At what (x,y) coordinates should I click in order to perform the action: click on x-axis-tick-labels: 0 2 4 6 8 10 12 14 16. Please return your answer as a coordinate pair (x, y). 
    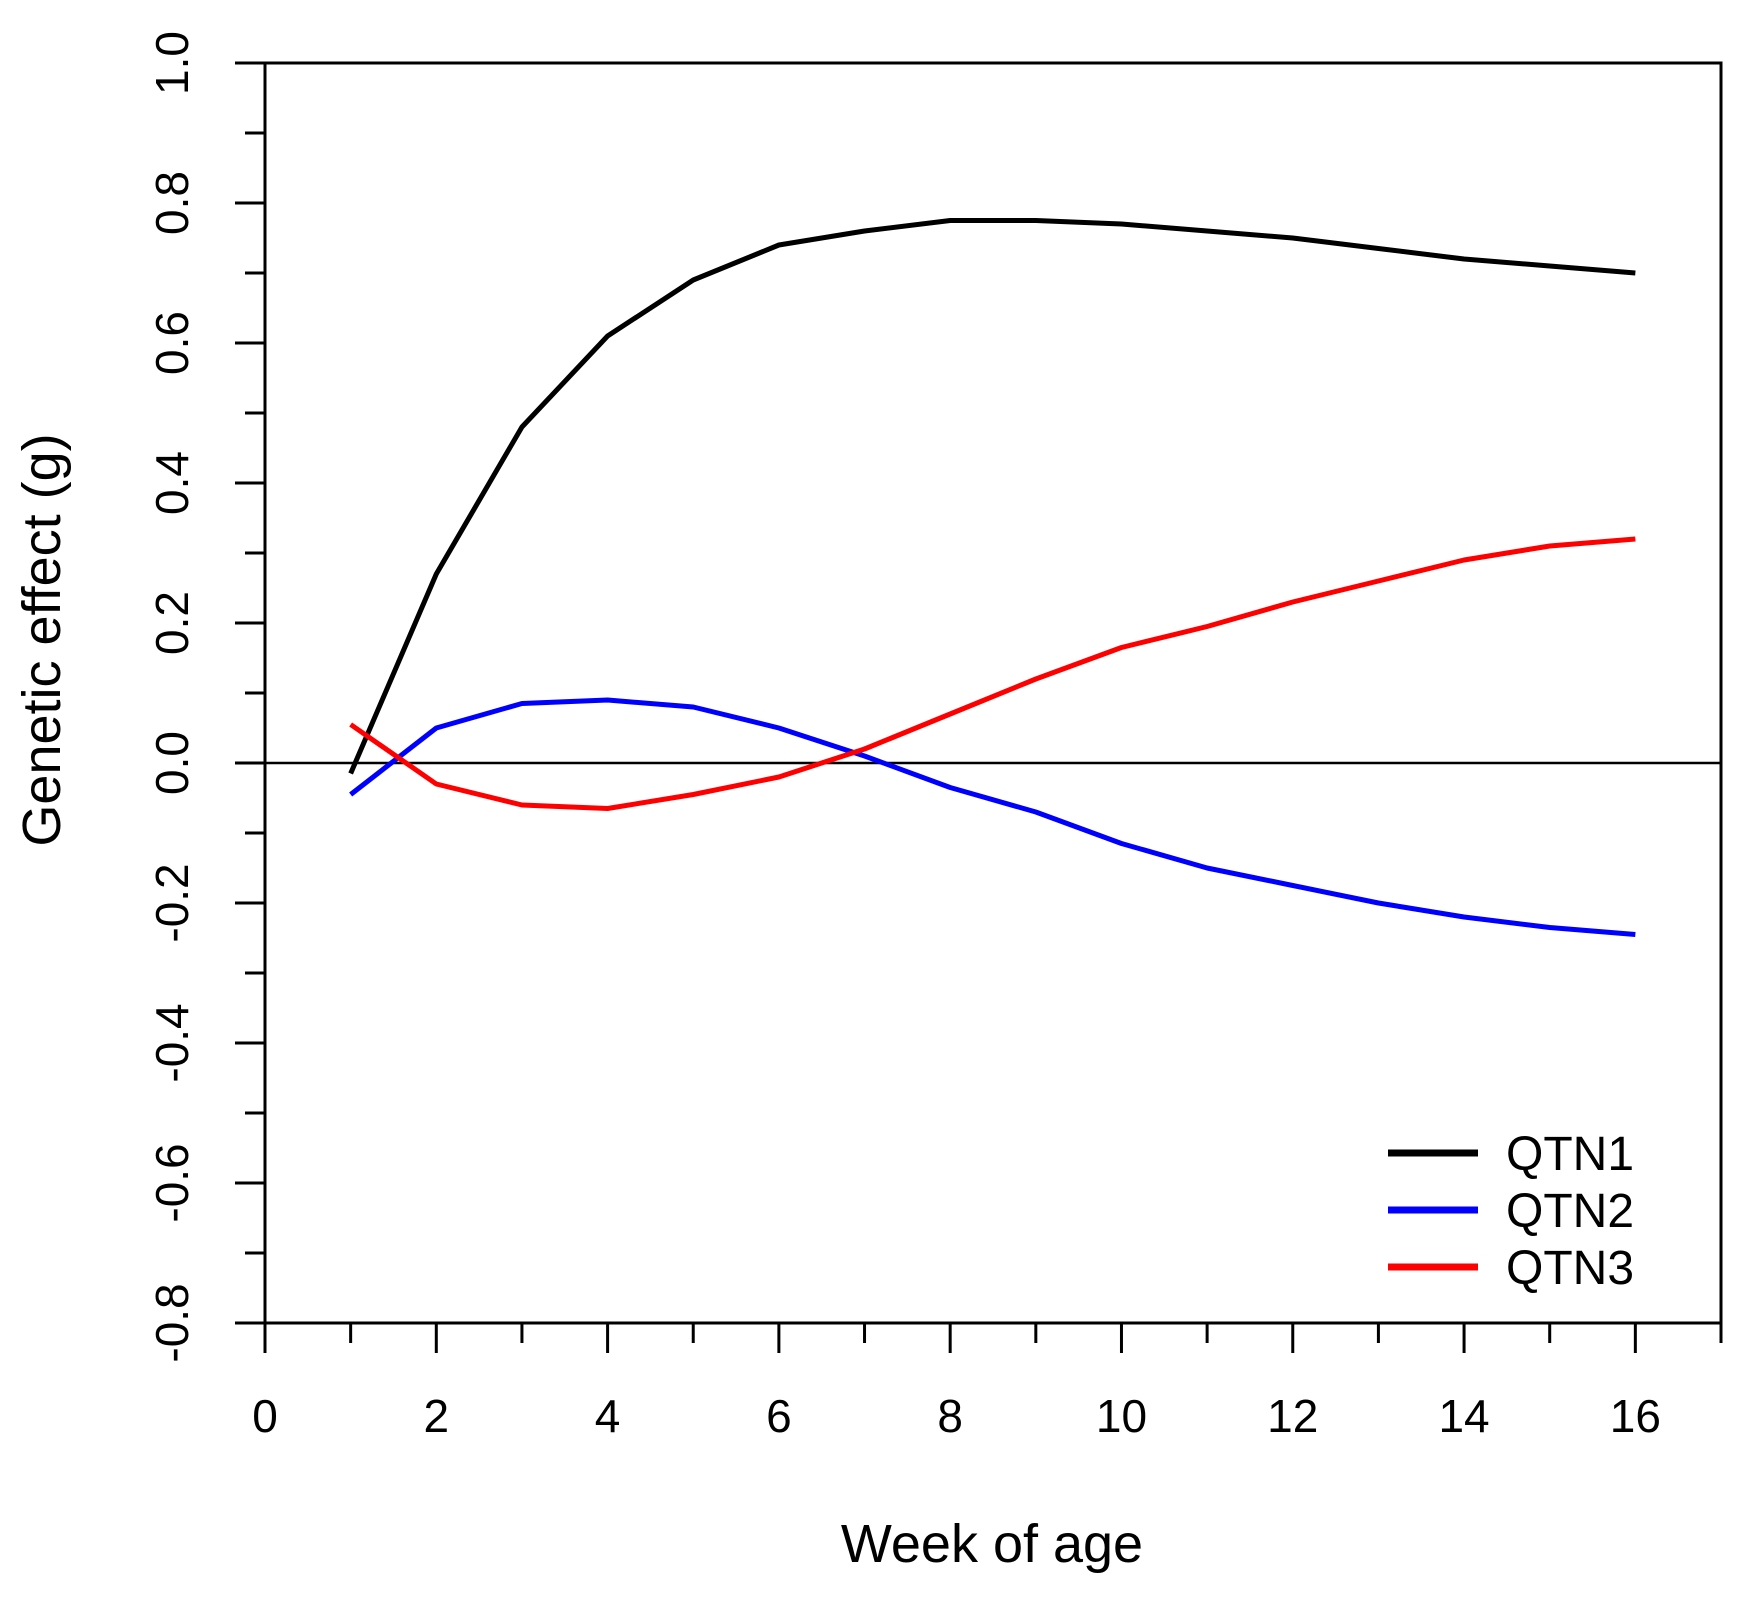
    Looking at the image, I should click on (956, 1416).